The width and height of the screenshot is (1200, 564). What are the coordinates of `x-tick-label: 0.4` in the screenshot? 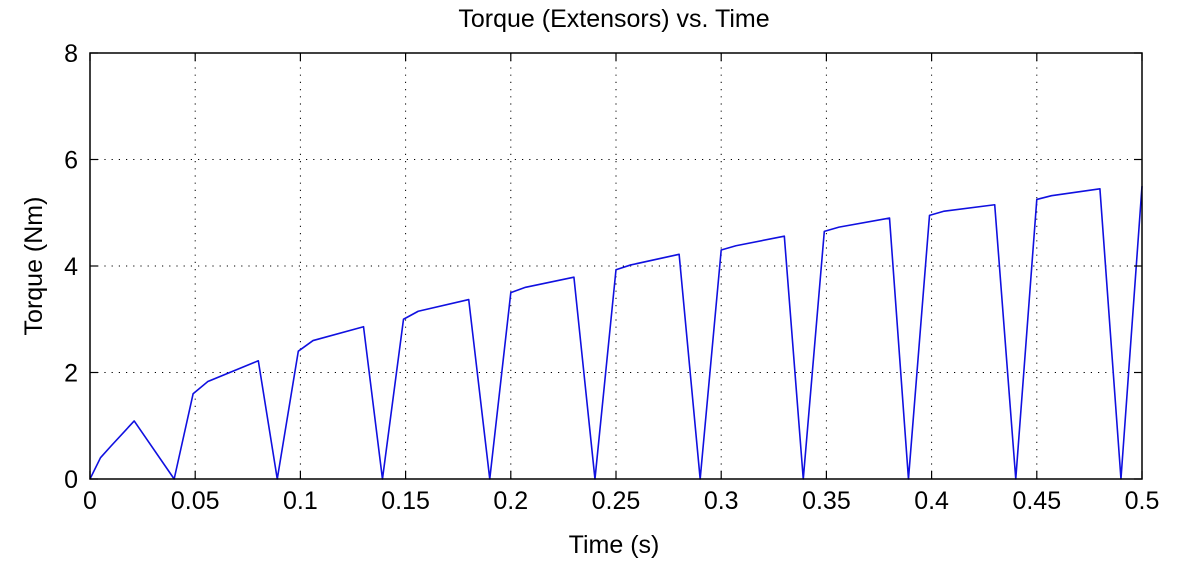 It's located at (931, 501).